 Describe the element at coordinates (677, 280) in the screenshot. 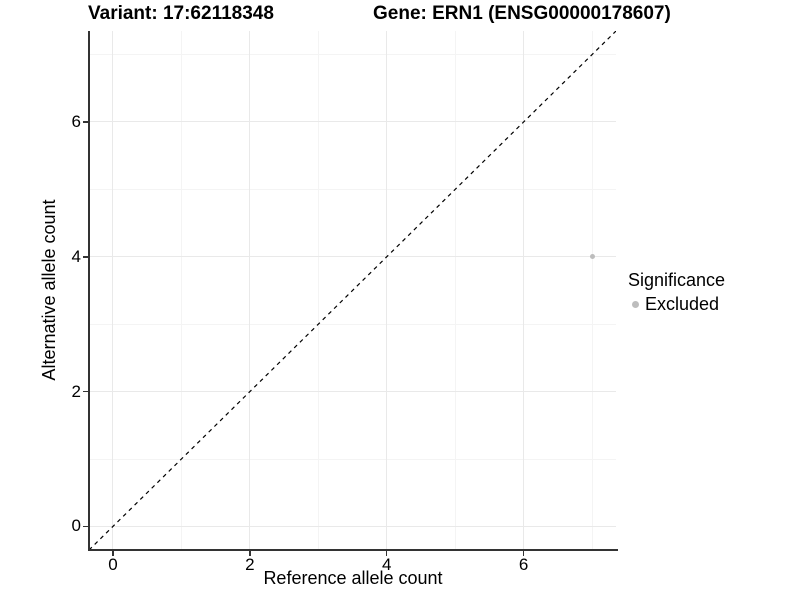

I see `legend-title: Significance` at that location.